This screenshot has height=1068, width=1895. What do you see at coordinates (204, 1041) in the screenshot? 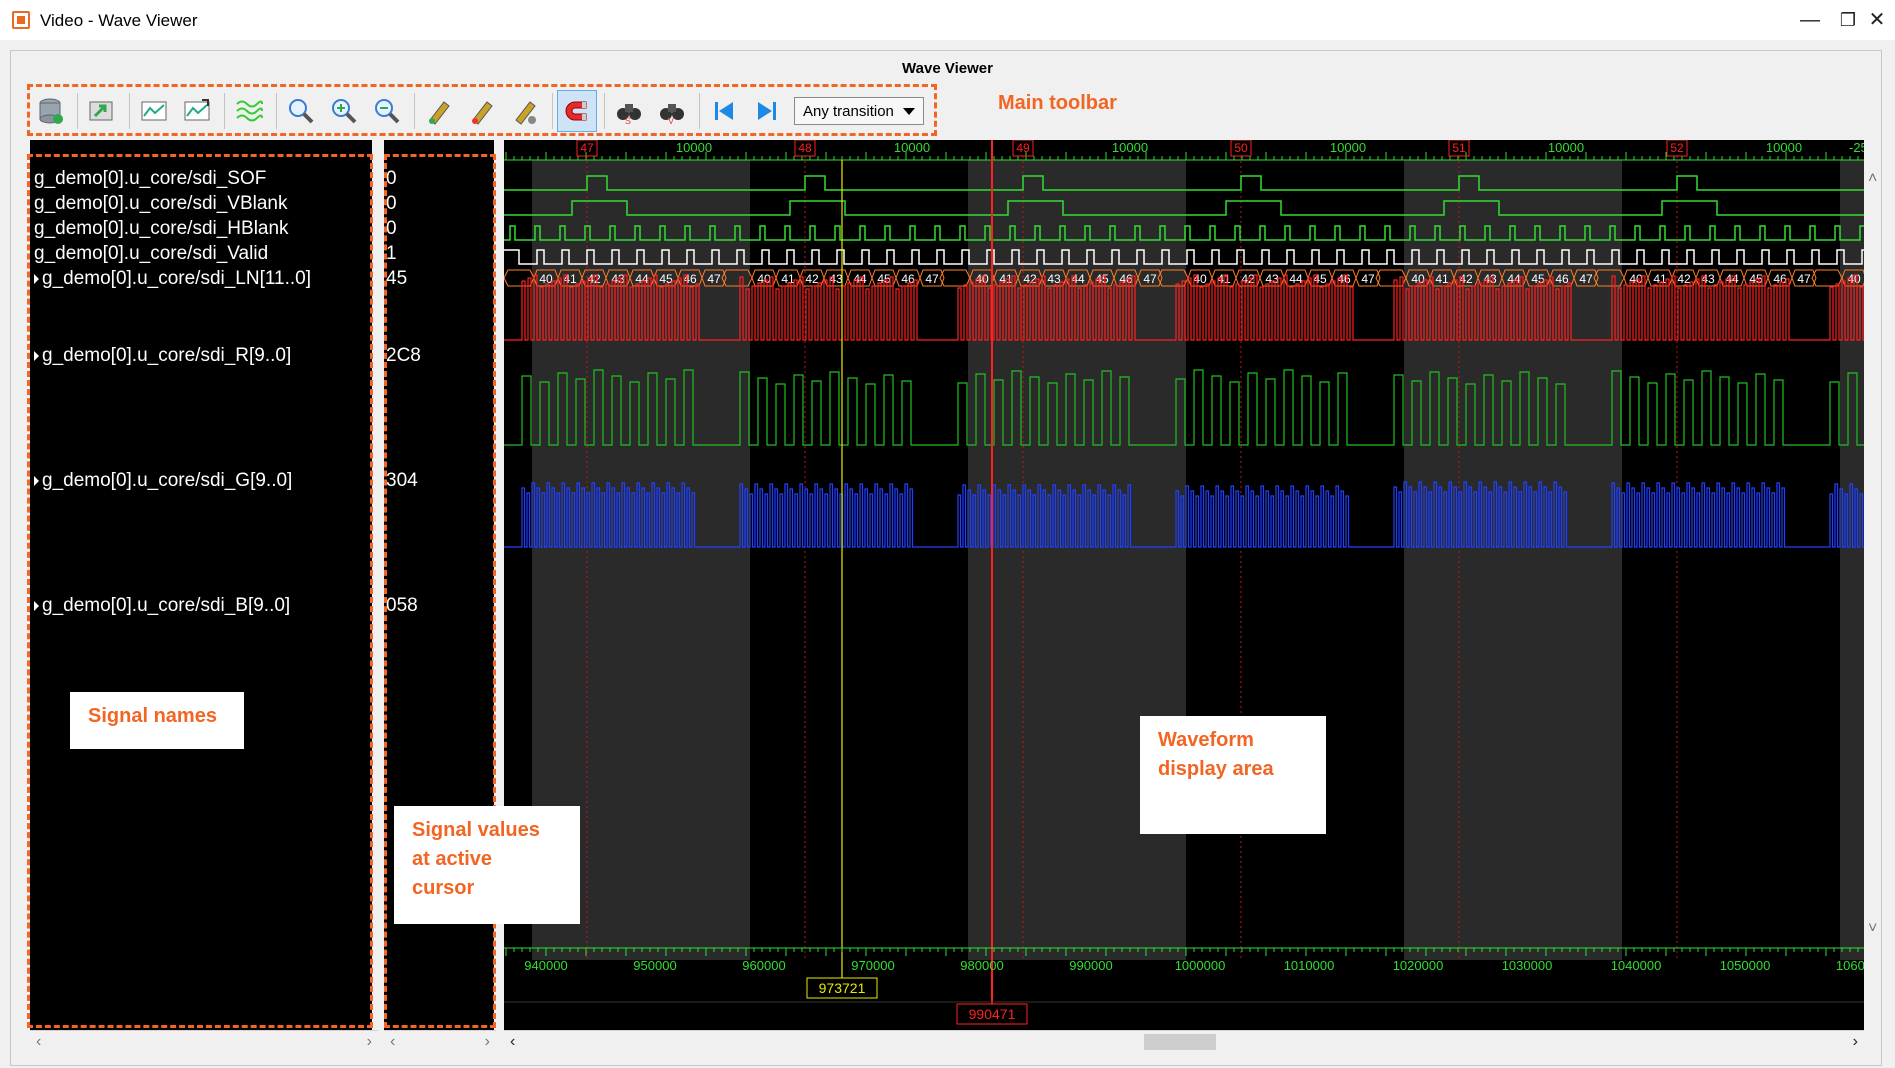
I see `names-hscrollbar: ‹ ›` at bounding box center [204, 1041].